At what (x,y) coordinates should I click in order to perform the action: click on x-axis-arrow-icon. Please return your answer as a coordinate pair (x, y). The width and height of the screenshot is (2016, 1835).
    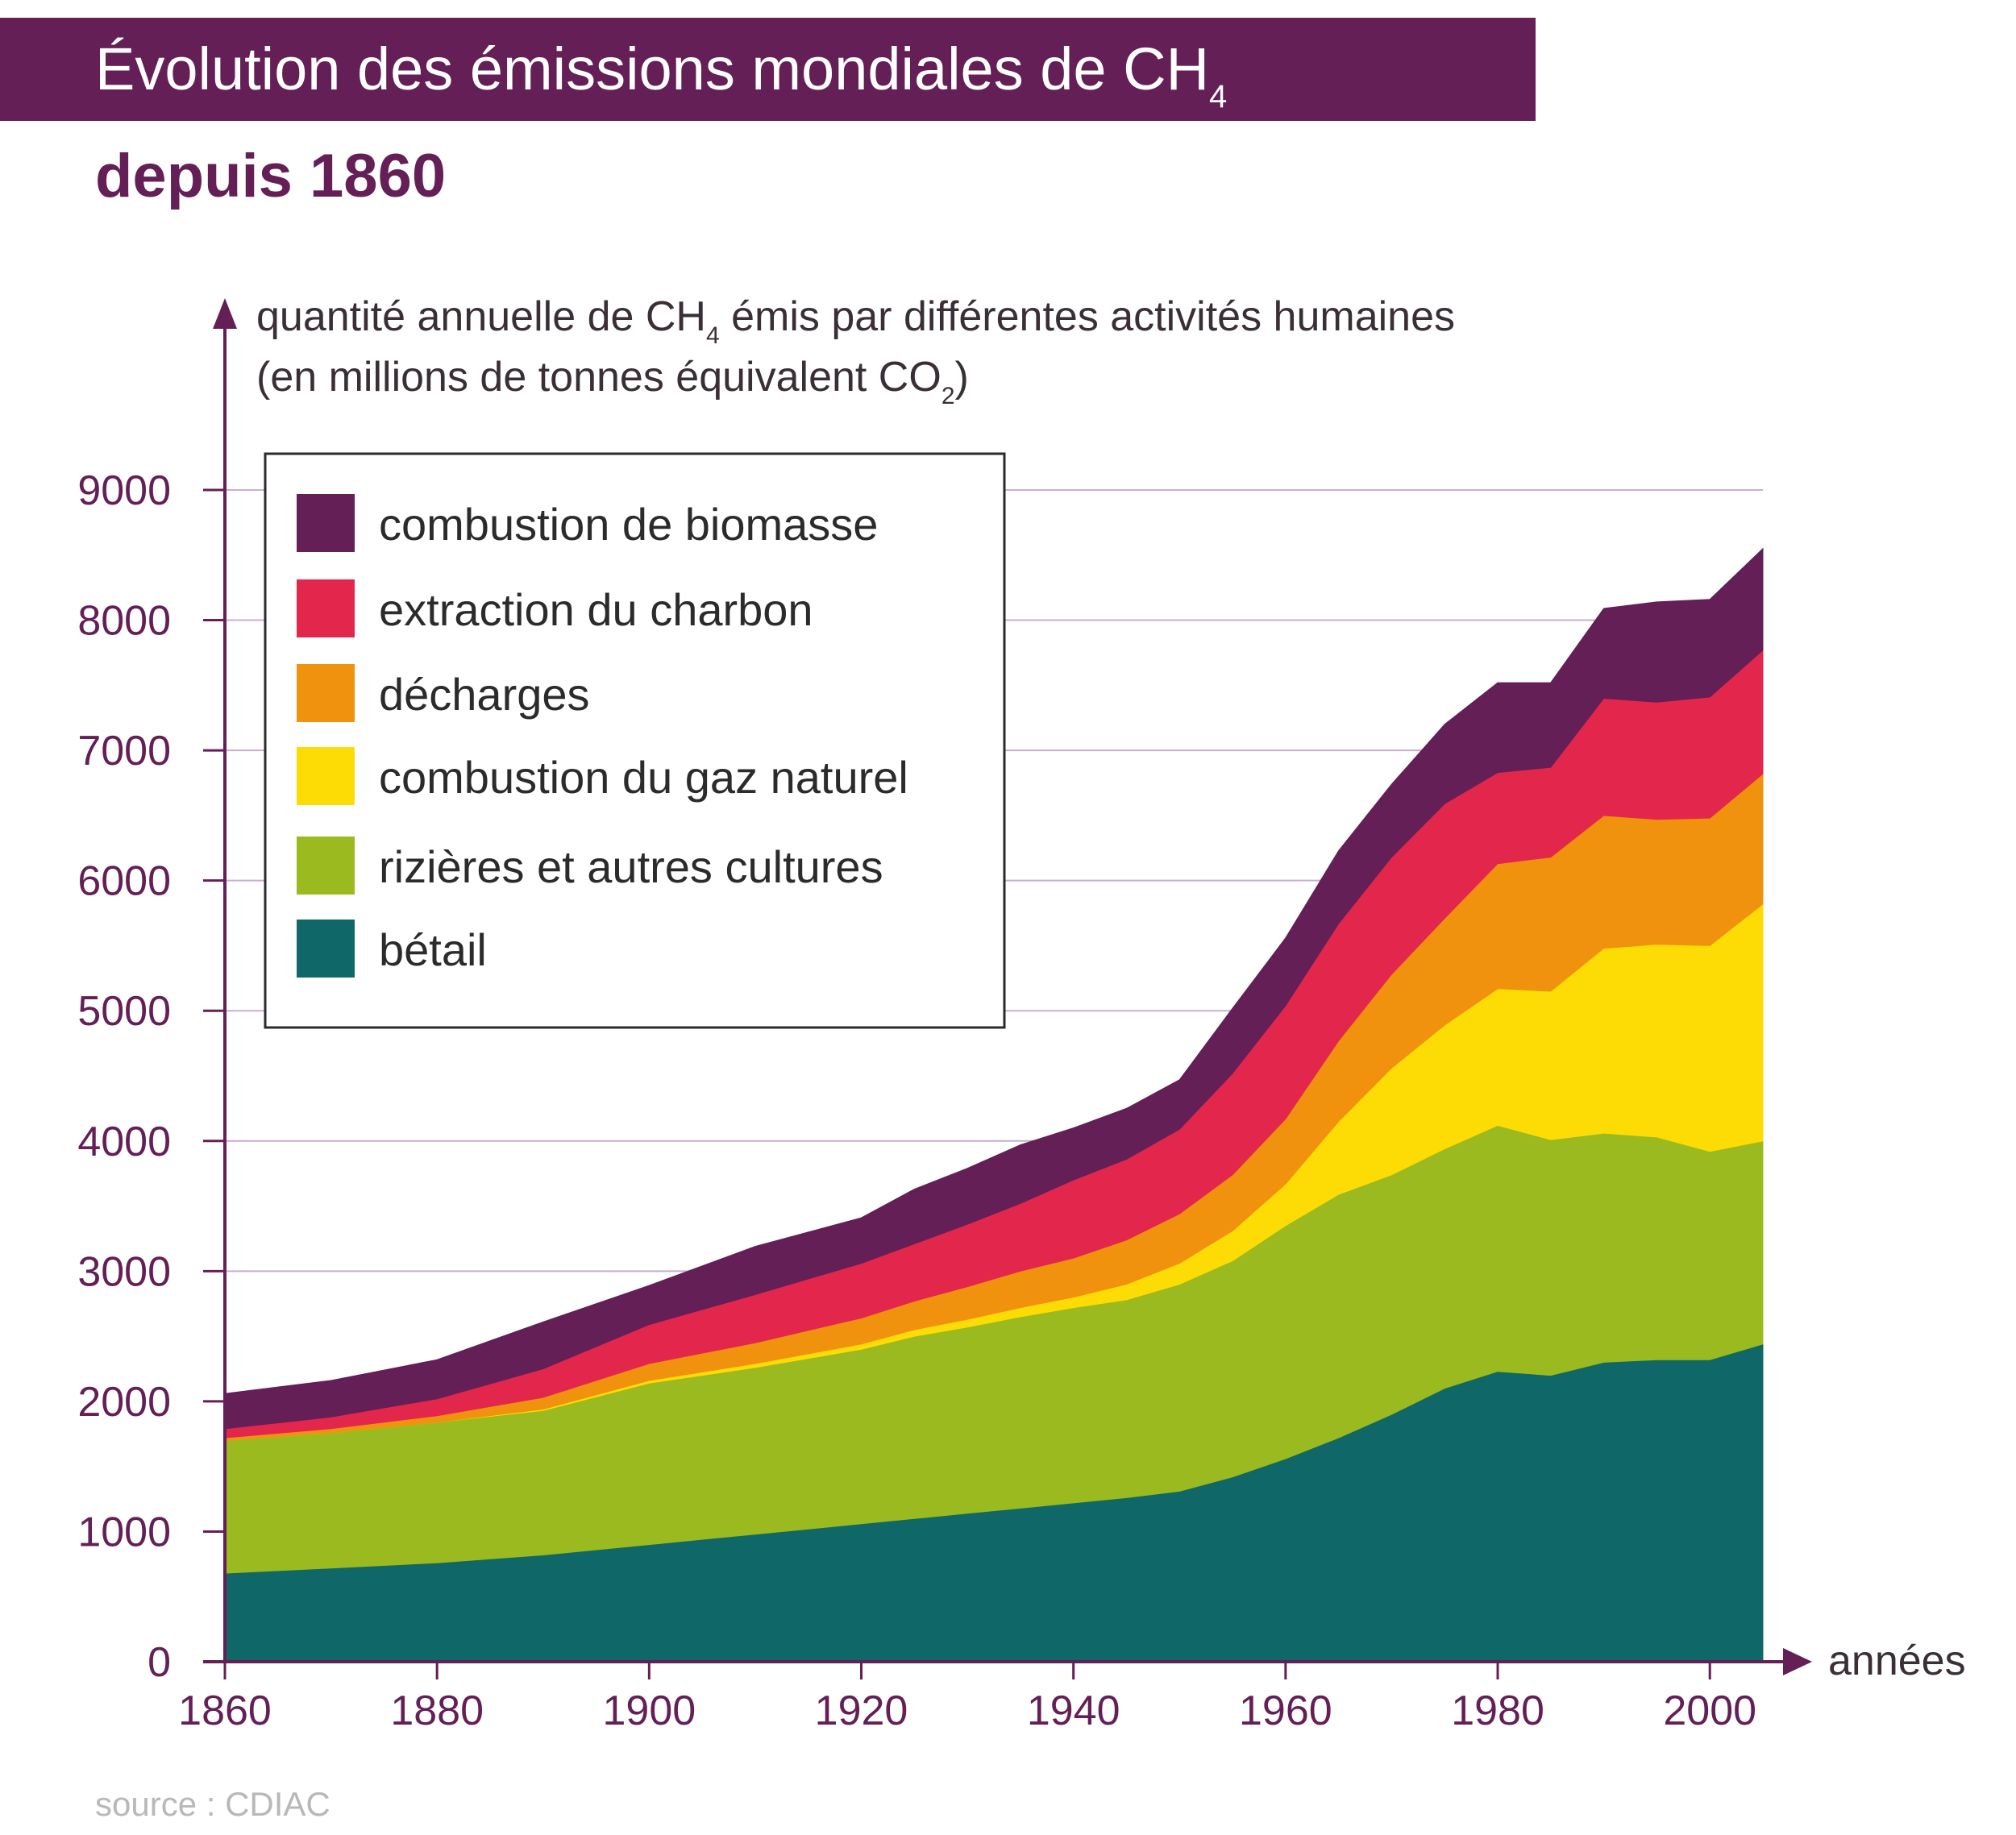
    Looking at the image, I should click on (1797, 1661).